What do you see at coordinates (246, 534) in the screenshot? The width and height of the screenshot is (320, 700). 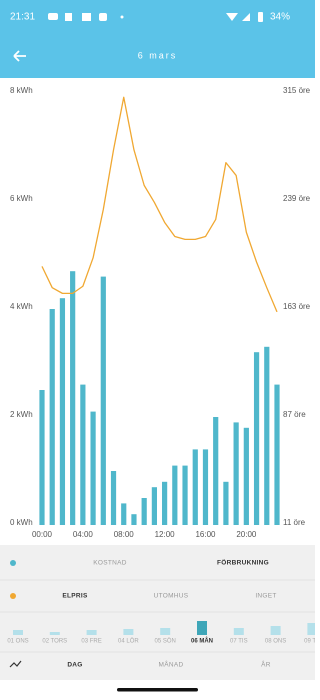 I see `x-tick-label: 20:00` at bounding box center [246, 534].